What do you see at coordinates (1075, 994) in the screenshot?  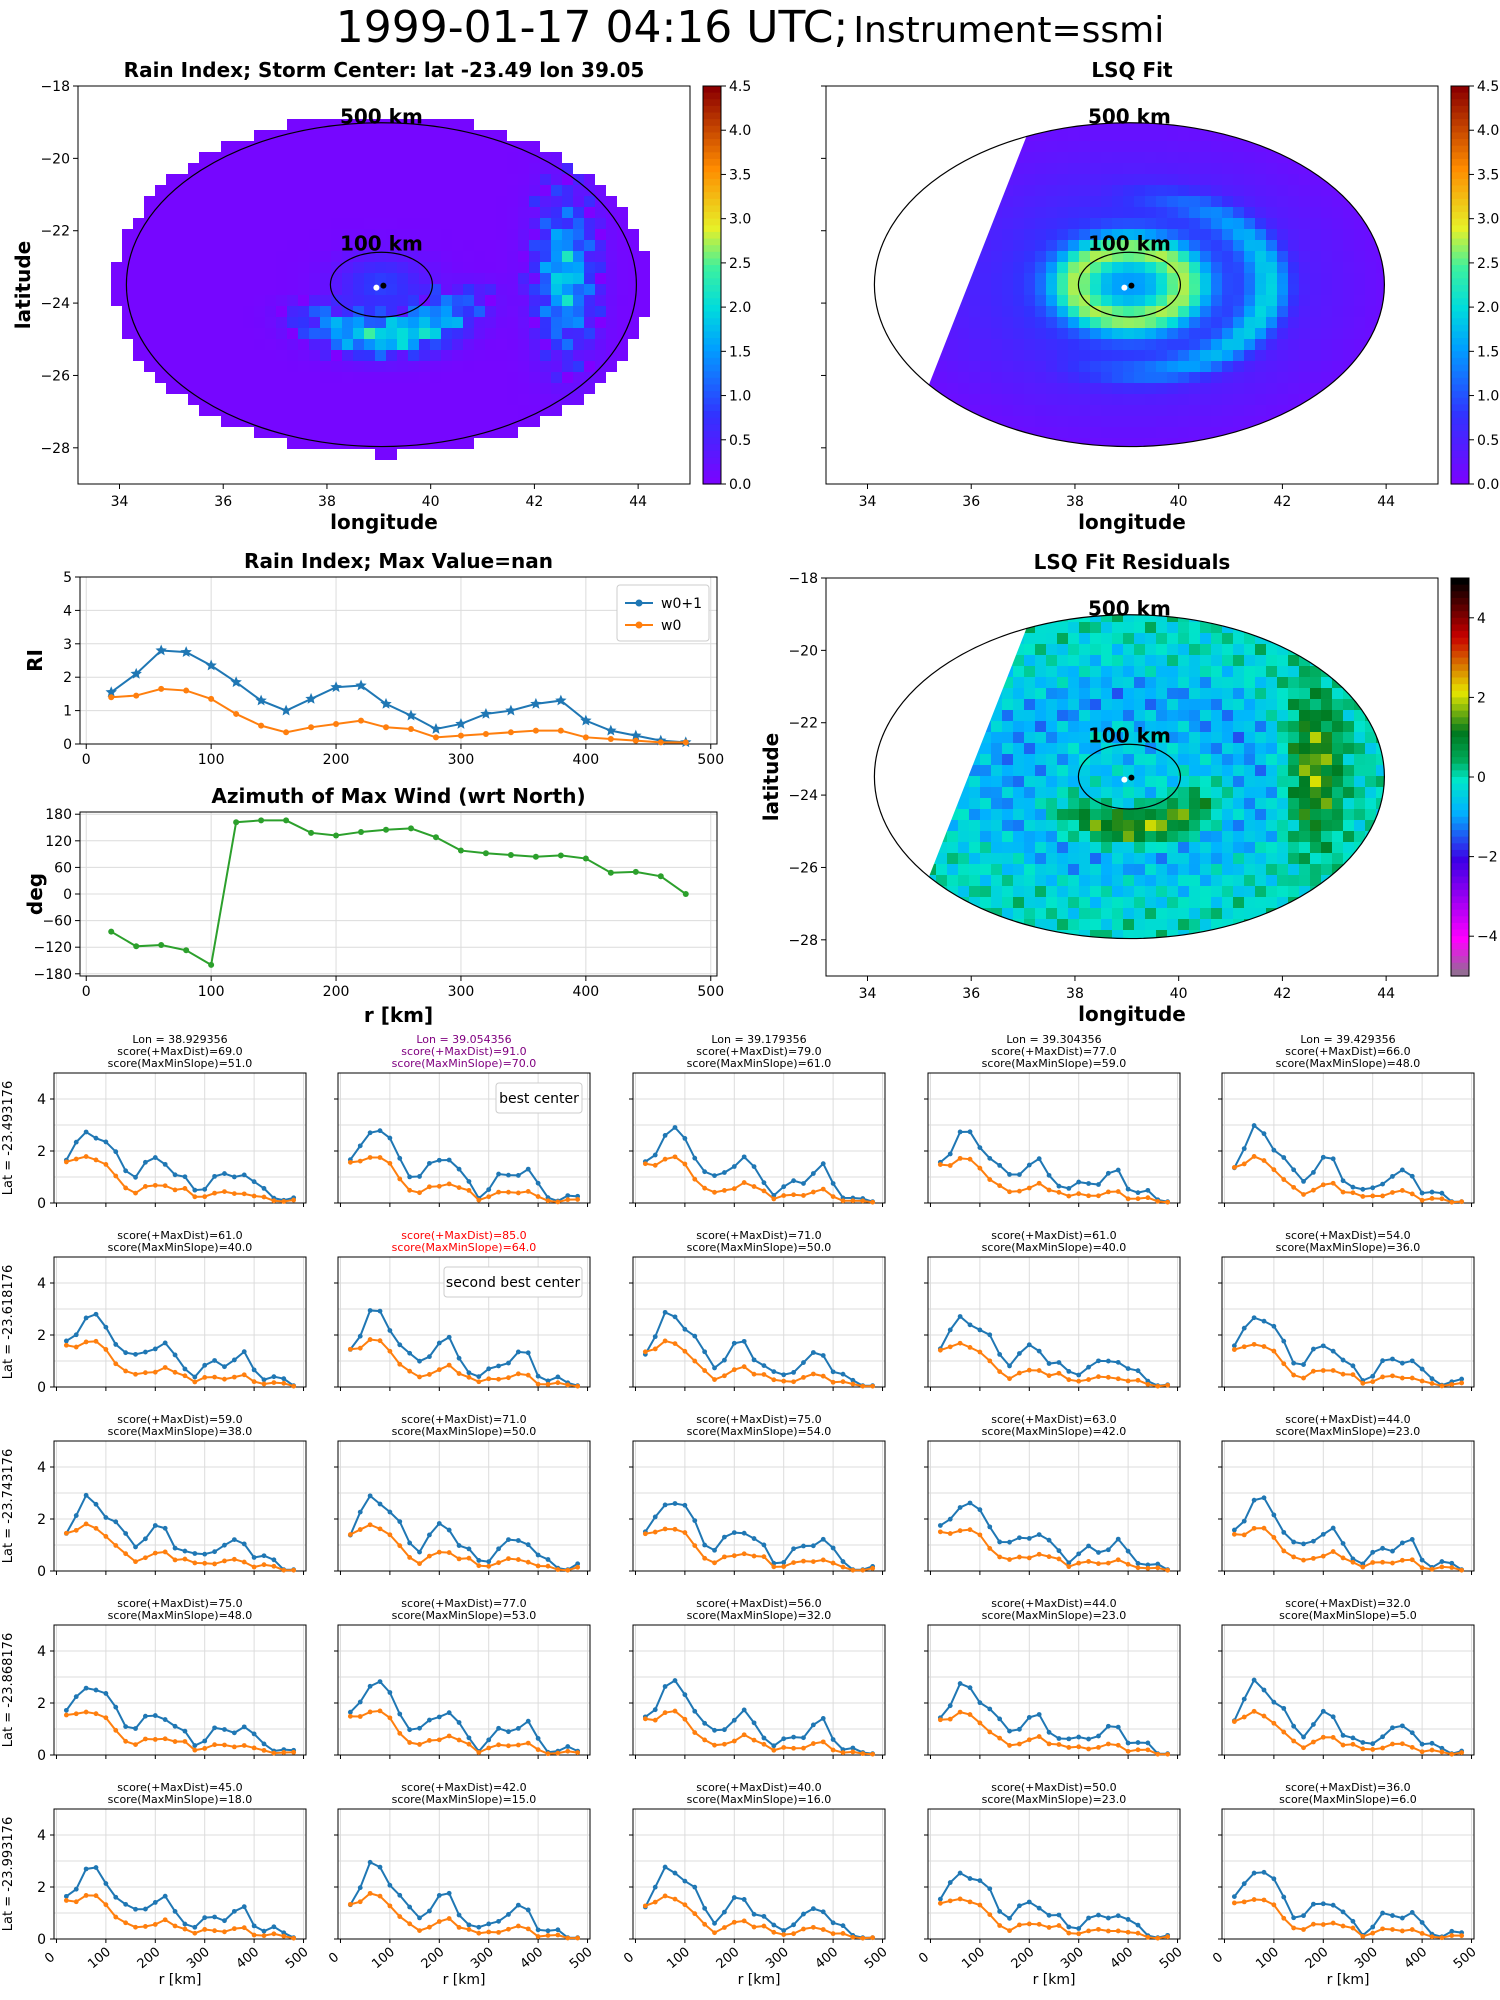 I see `x-tick-label: 38` at bounding box center [1075, 994].